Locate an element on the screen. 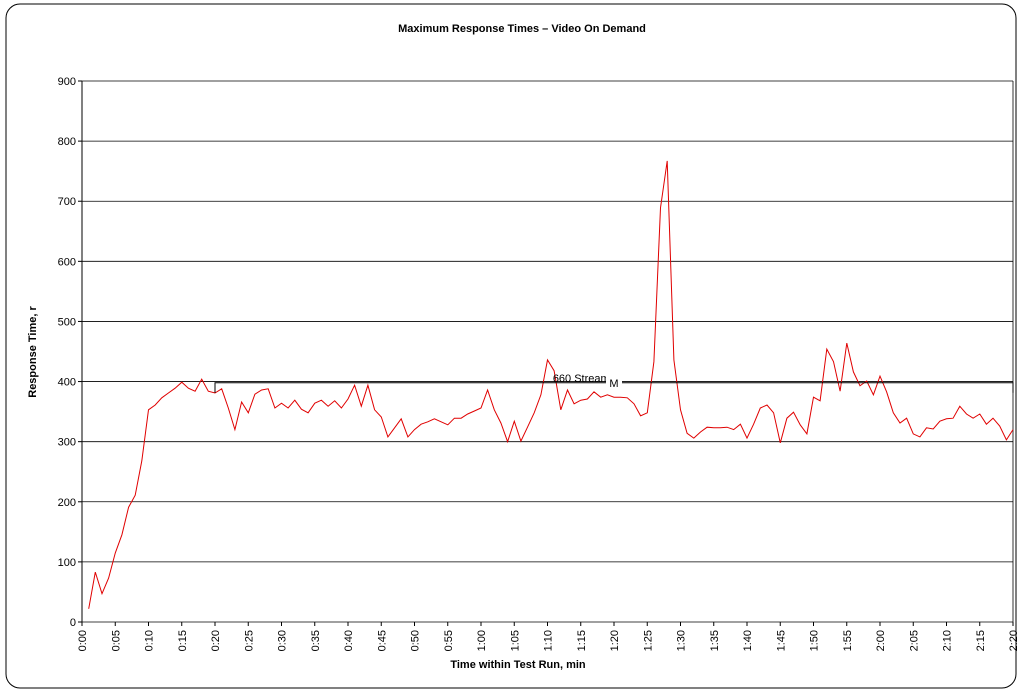 The height and width of the screenshot is (697, 1023). x-tick-label: 2:10 is located at coordinates (948, 640).